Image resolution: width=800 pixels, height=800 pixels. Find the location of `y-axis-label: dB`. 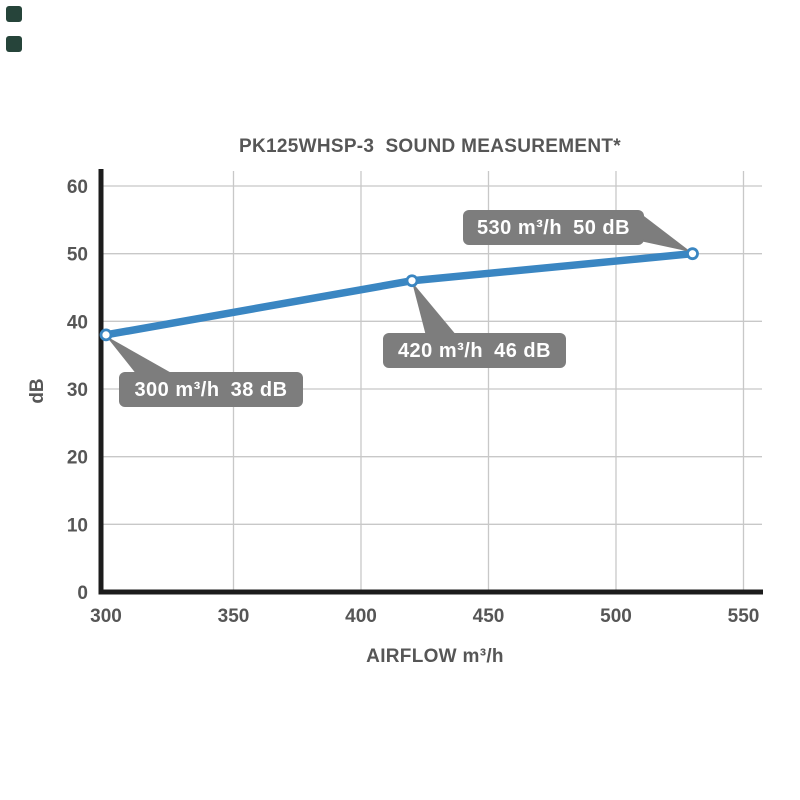

y-axis-label: dB is located at coordinates (37, 391).